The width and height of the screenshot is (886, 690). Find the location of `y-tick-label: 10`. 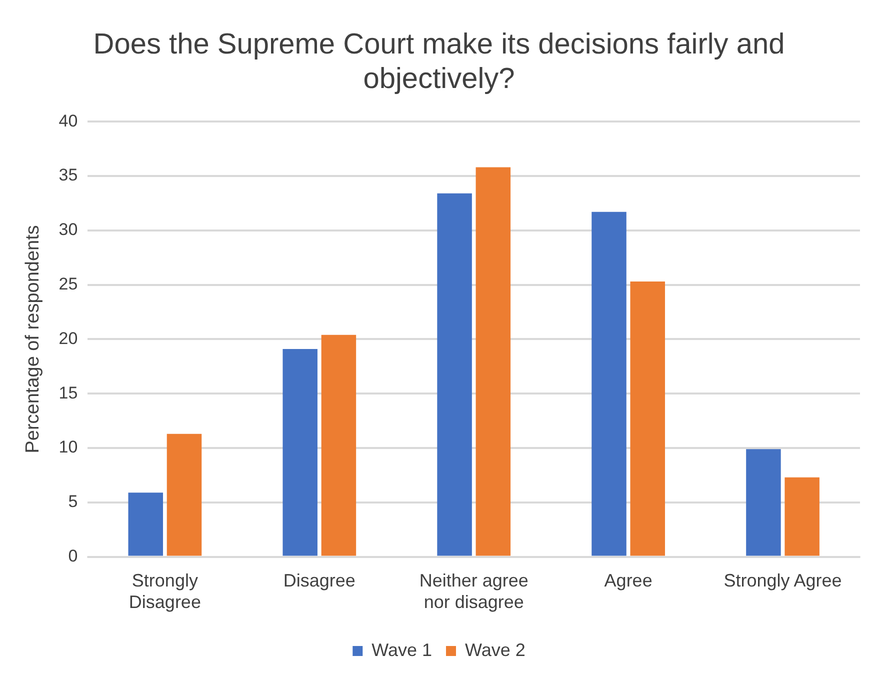

y-tick-label: 10 is located at coordinates (68, 447).